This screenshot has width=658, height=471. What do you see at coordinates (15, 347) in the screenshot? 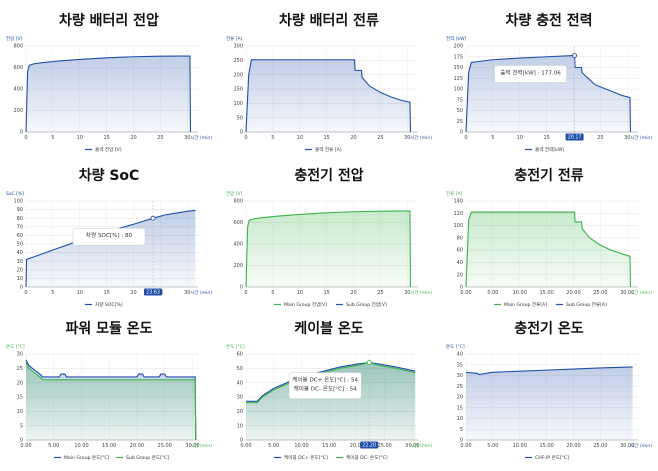
I see `y-axis-label: 온도 [°C]` at bounding box center [15, 347].